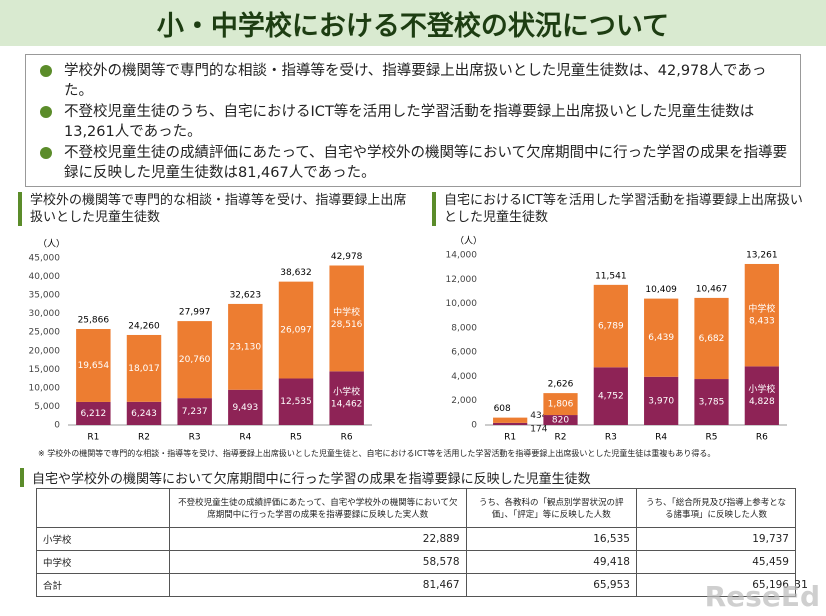 The height and width of the screenshot is (616, 826). What do you see at coordinates (611, 327) in the screenshot?
I see `value-label: 6,789` at bounding box center [611, 327].